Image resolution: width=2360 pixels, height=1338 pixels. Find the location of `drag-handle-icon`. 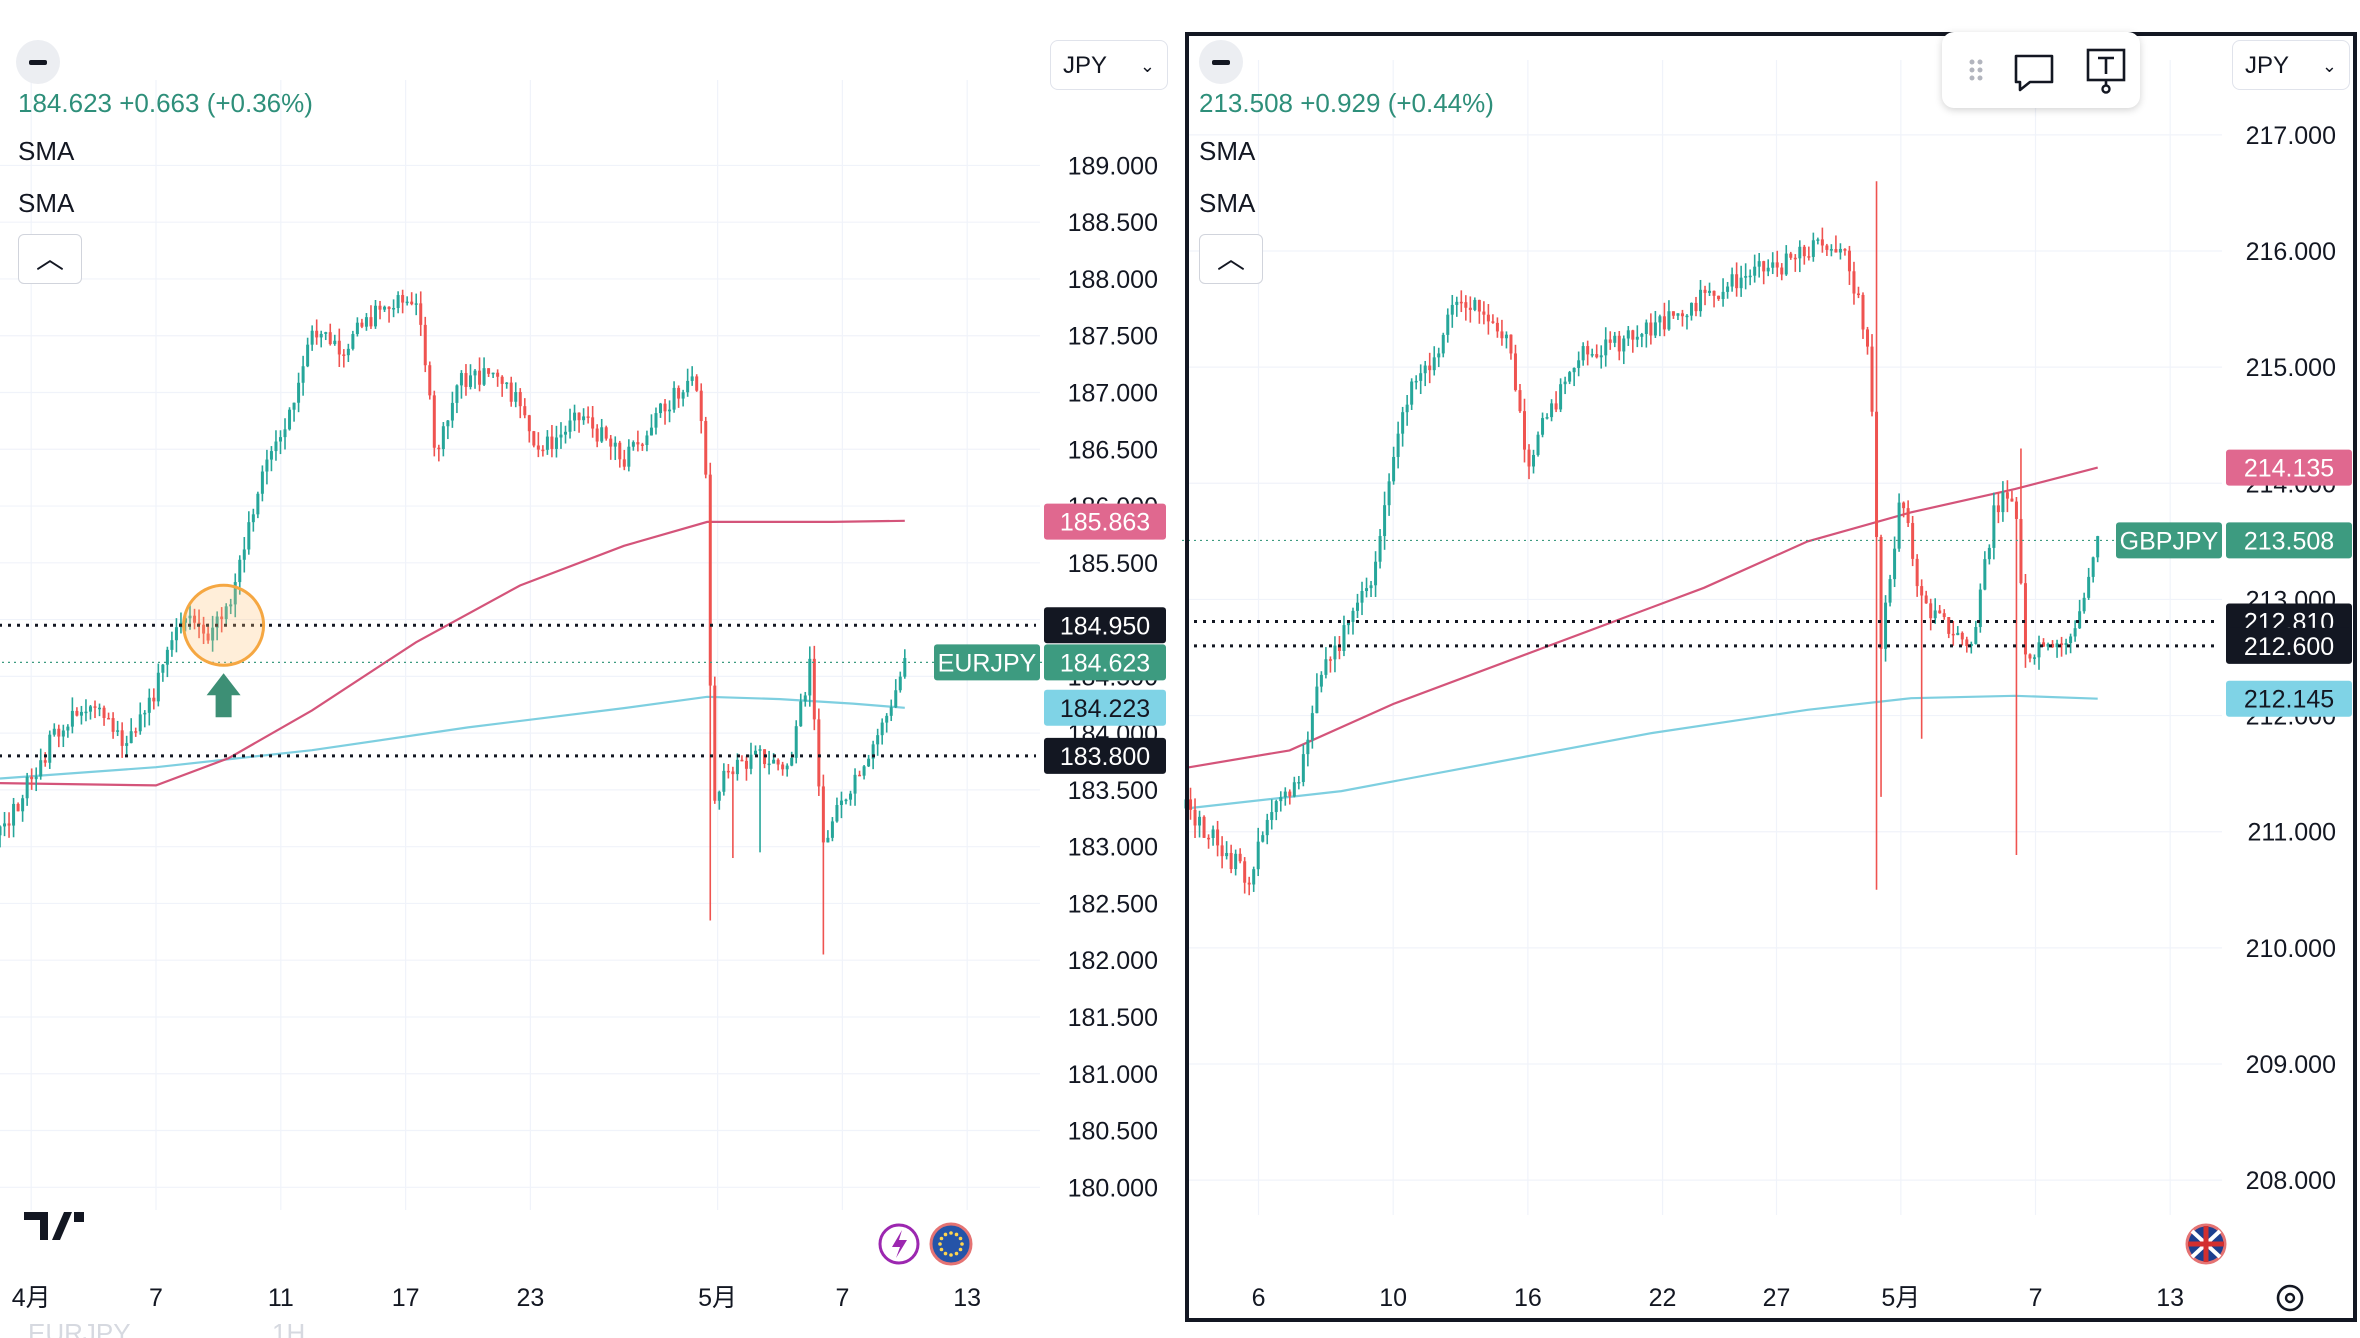

drag-handle-icon is located at coordinates (1976, 70).